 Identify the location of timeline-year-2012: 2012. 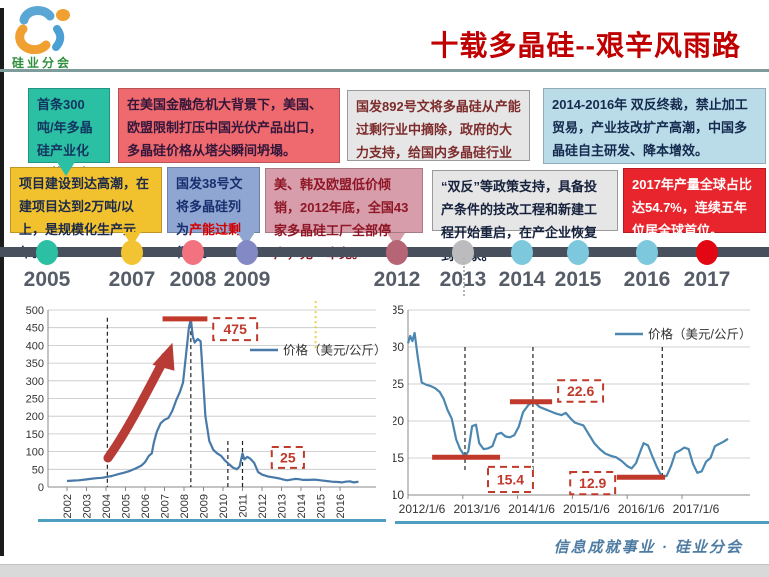
(397, 279).